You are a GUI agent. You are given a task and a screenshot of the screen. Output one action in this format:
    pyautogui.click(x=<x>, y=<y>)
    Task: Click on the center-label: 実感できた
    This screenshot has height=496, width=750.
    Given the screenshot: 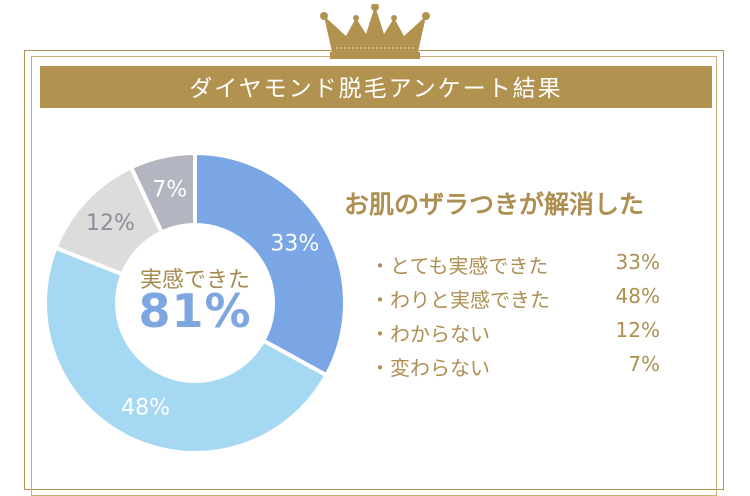 What is the action you would take?
    pyautogui.click(x=194, y=280)
    